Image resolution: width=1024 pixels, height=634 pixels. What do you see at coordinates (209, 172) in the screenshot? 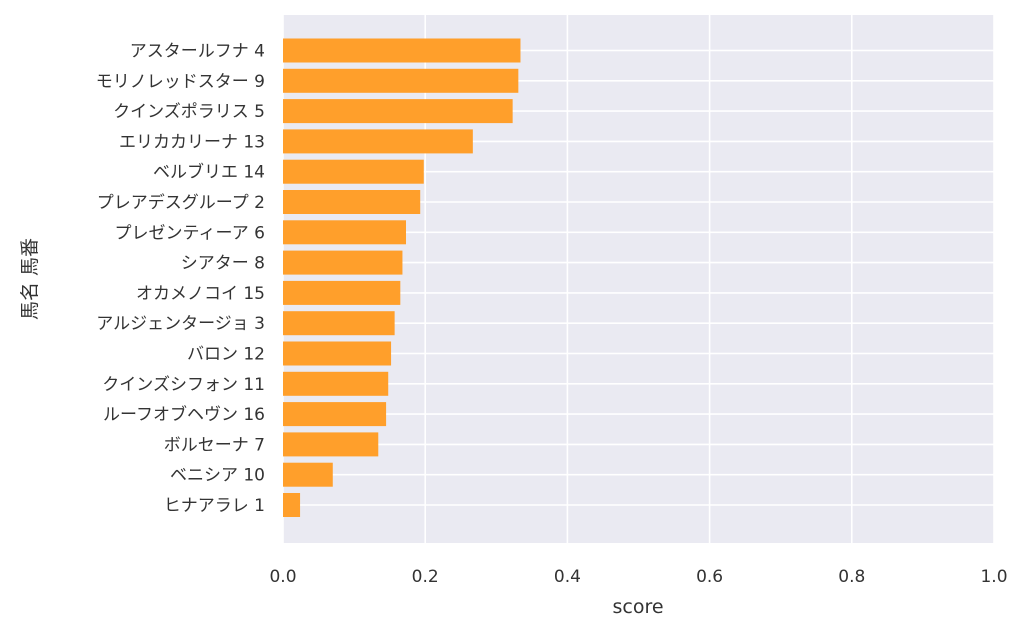
I see `category-label: ベルブリエ 14` at bounding box center [209, 172].